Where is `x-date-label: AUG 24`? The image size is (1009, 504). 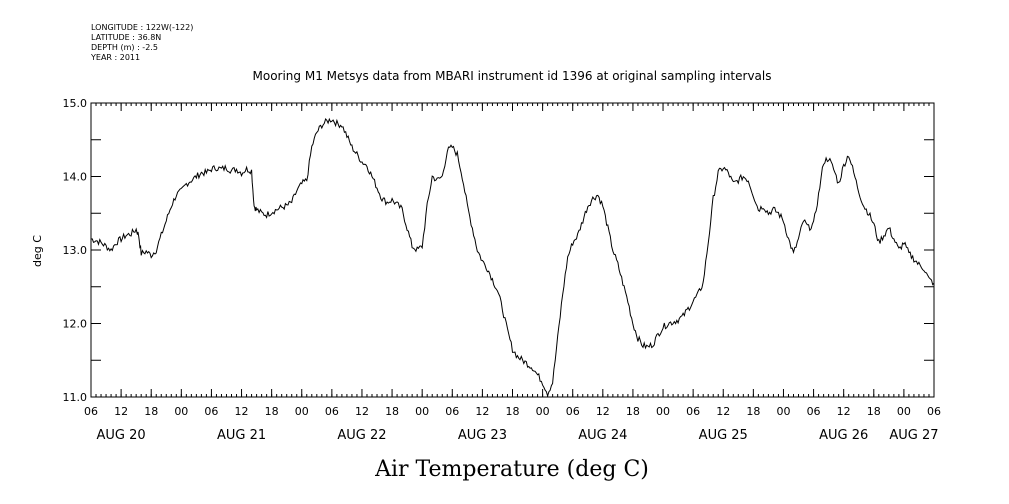
x-date-label: AUG 24 is located at coordinates (602, 435).